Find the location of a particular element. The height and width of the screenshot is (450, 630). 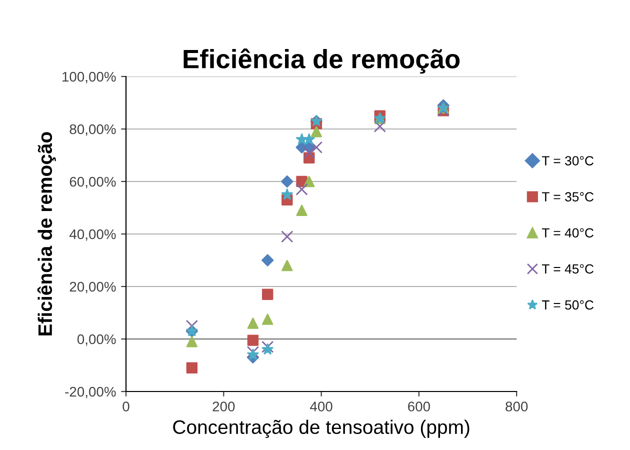

legend-label: T = 40°C is located at coordinates (568, 233).